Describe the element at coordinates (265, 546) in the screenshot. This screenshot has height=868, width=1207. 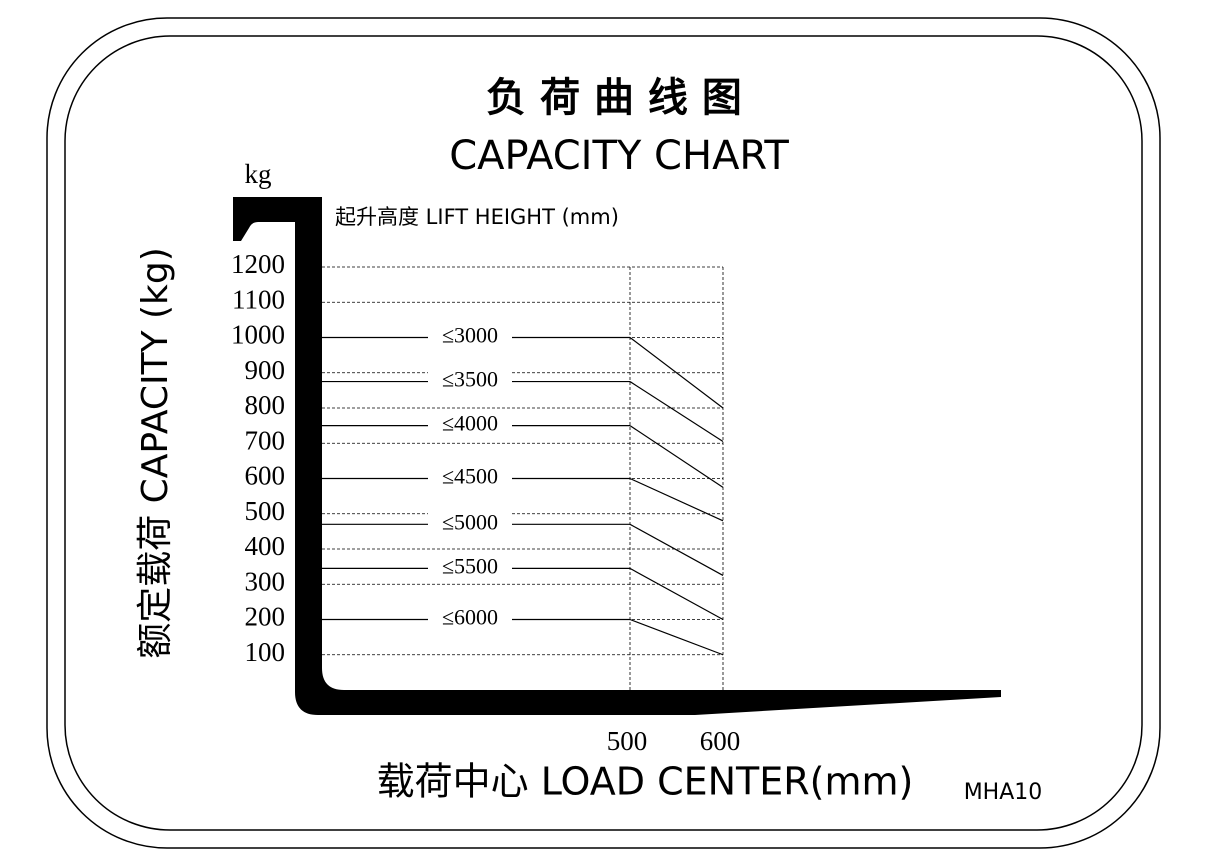
I see `y-tick-label: 400` at that location.